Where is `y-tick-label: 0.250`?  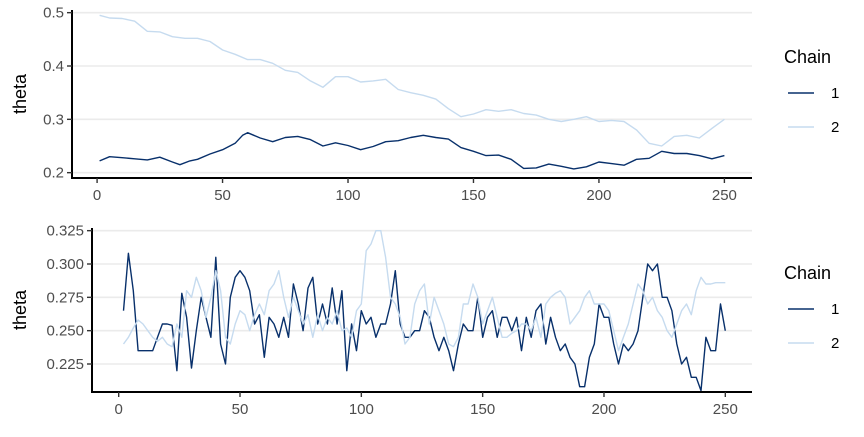
y-tick-label: 0.250 is located at coordinates (65, 331).